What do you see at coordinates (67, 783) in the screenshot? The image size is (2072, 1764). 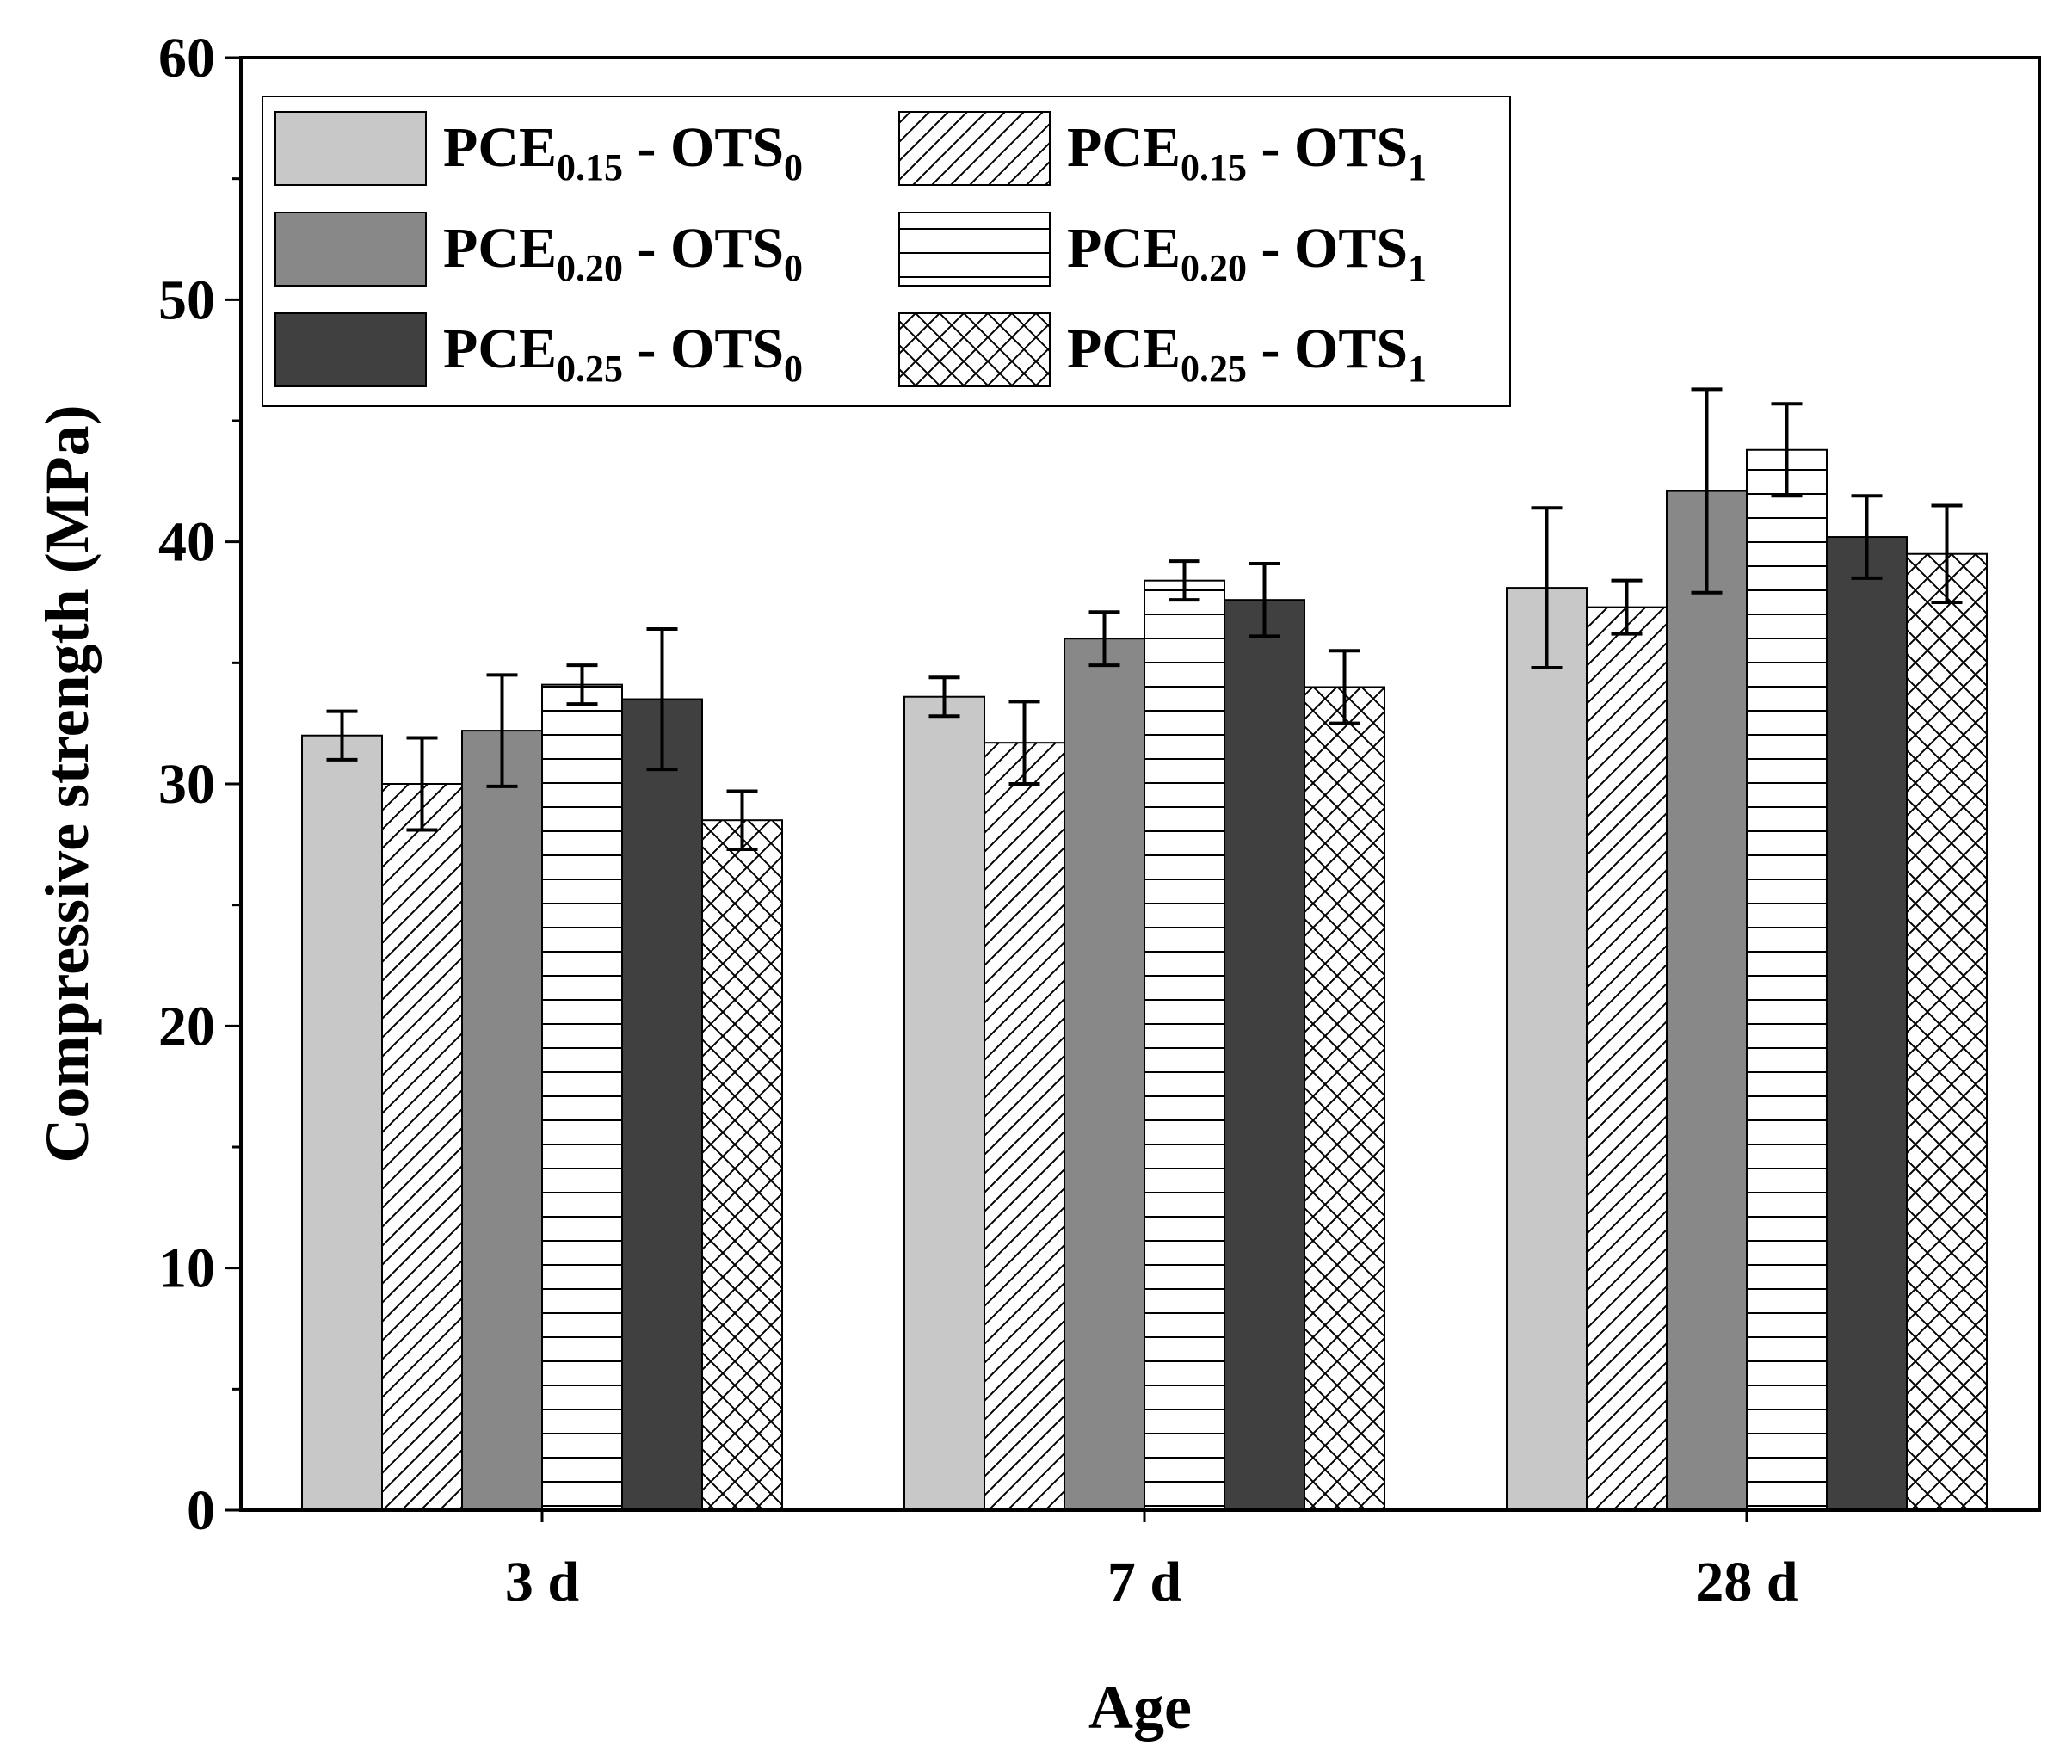 I see `y-axis-title: Compressive strength (MPa)` at bounding box center [67, 783].